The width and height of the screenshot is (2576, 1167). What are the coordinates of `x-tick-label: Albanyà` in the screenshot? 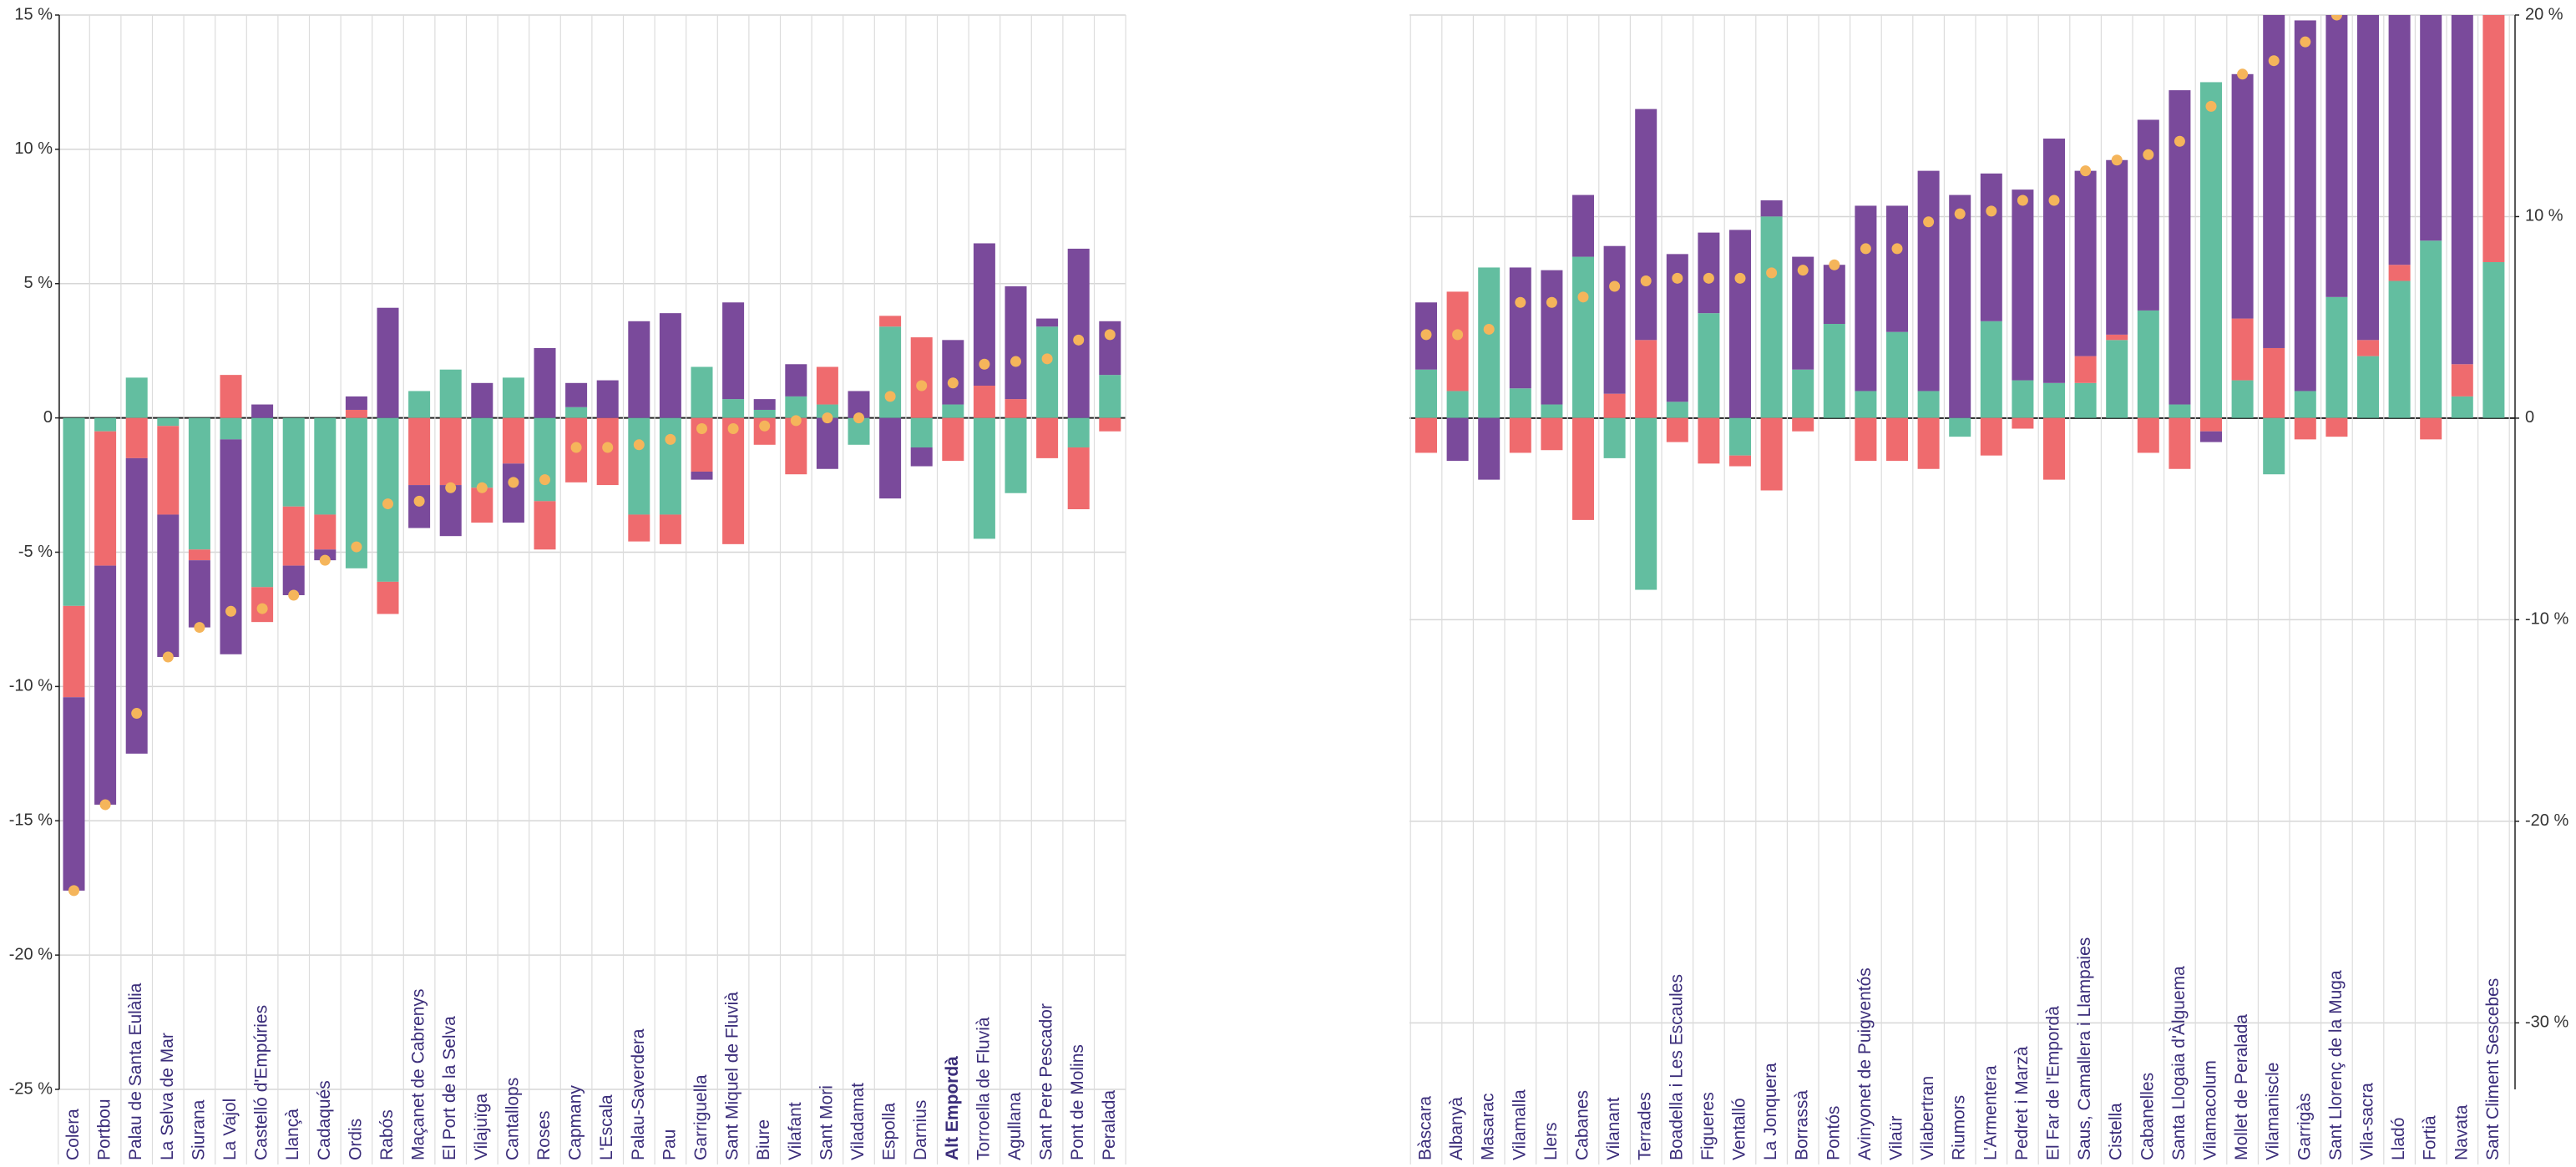 It's located at (1456, 1128).